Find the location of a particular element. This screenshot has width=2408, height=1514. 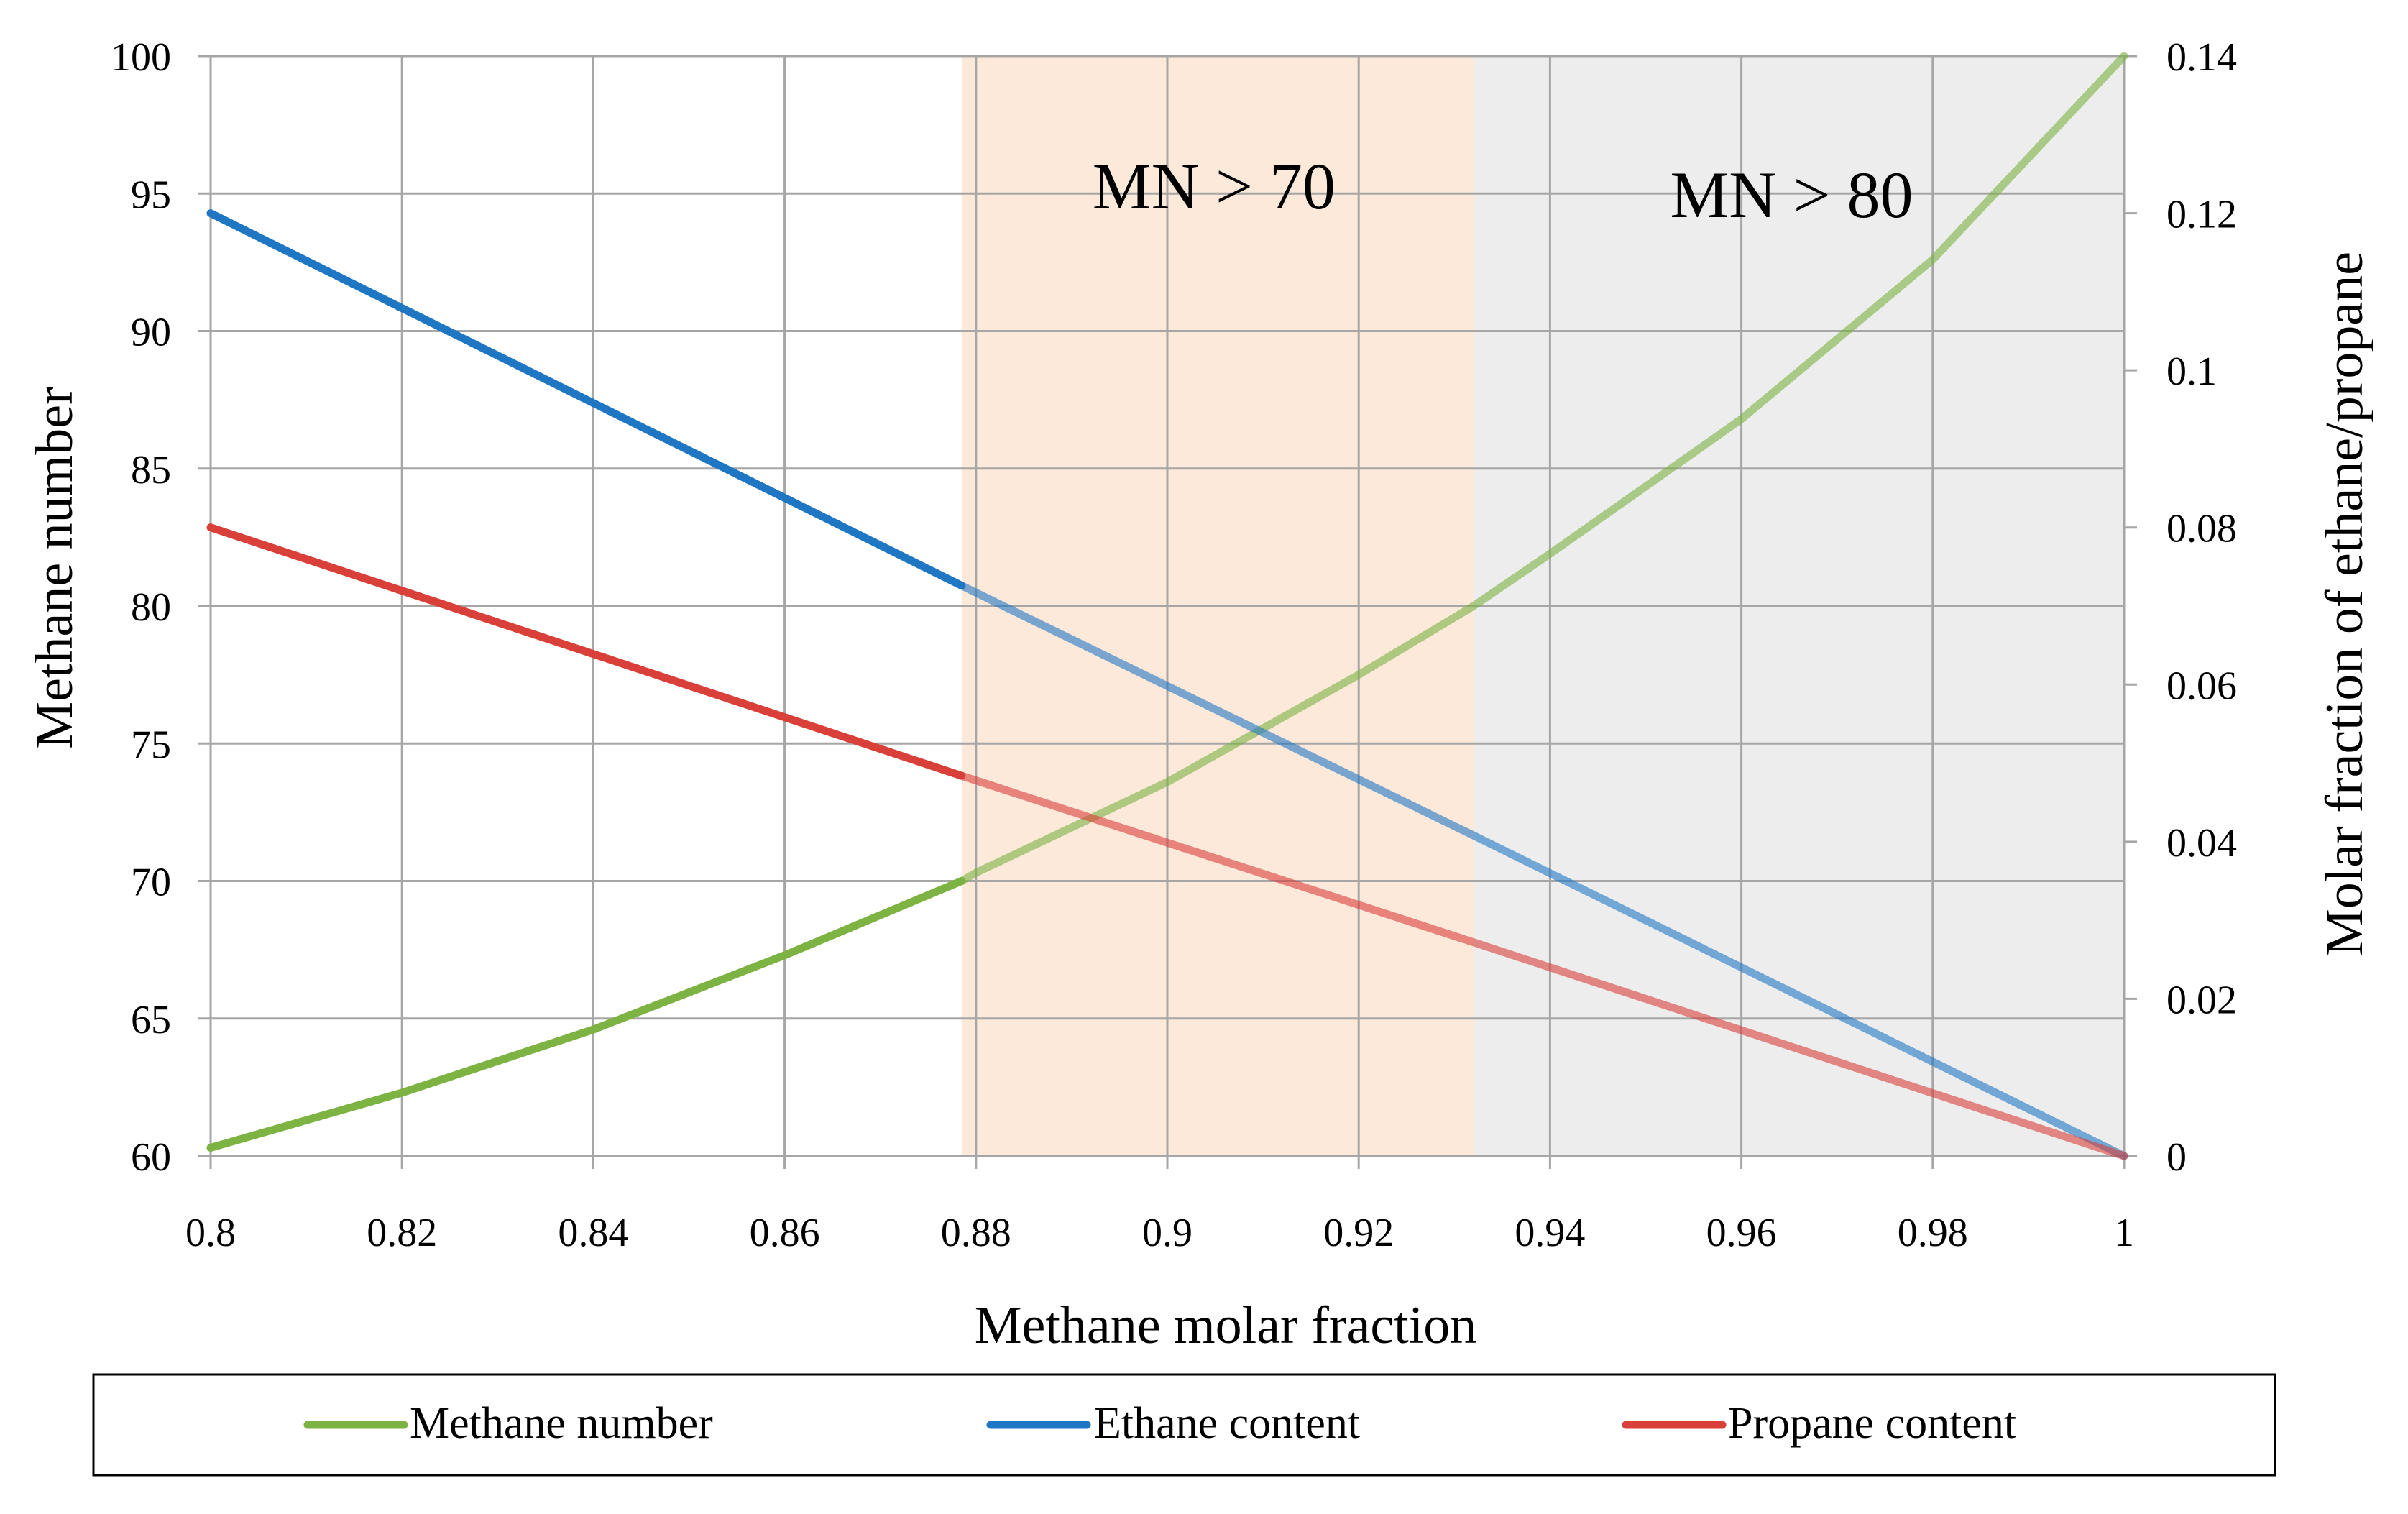

y-axis-title: Methane number is located at coordinates (54, 567).